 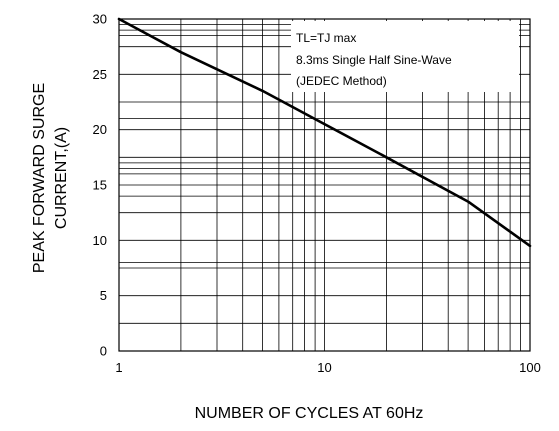 What do you see at coordinates (100, 19) in the screenshot?
I see `y-tick-label: 30` at bounding box center [100, 19].